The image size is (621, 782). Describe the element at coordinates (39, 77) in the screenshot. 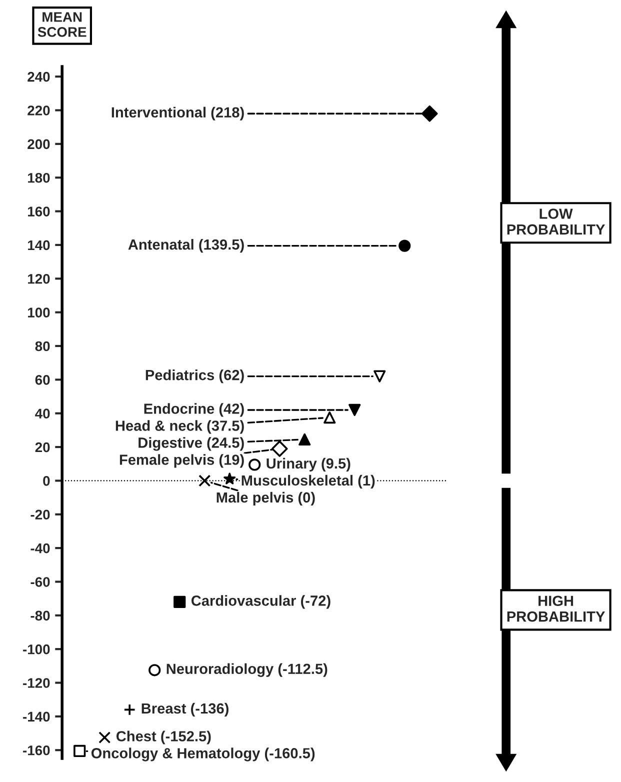

I see `y-tick-label: 240` at that location.